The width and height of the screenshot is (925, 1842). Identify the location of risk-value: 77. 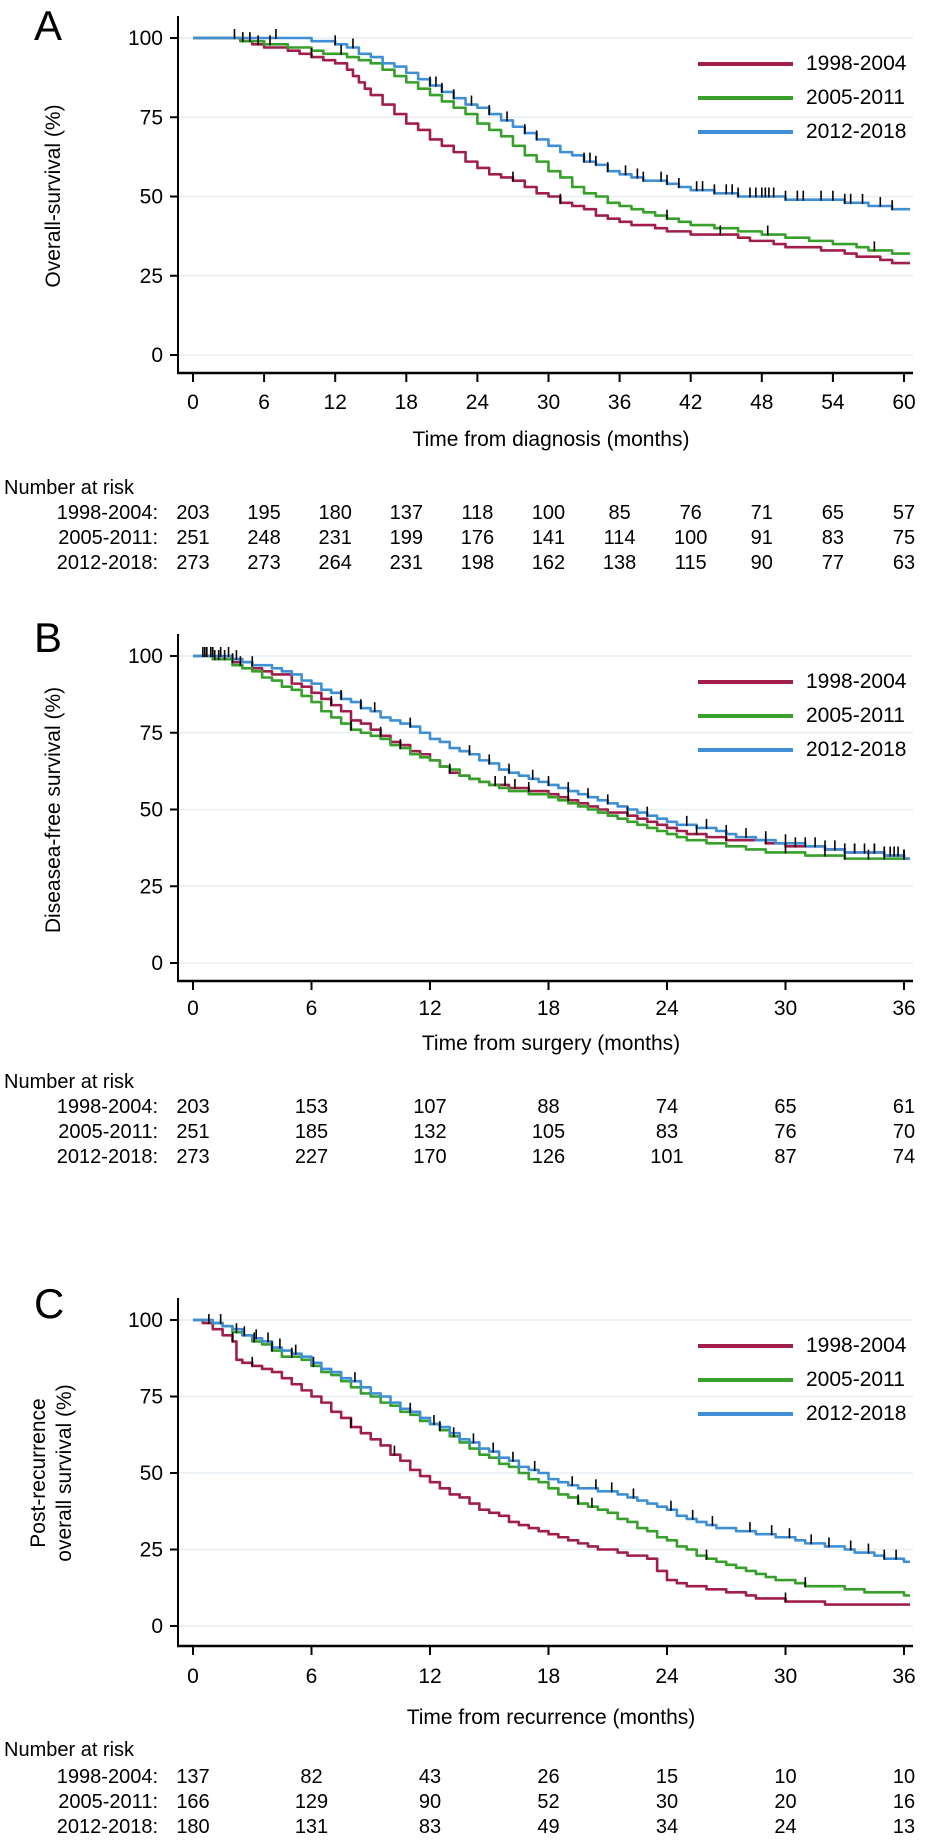
(833, 563).